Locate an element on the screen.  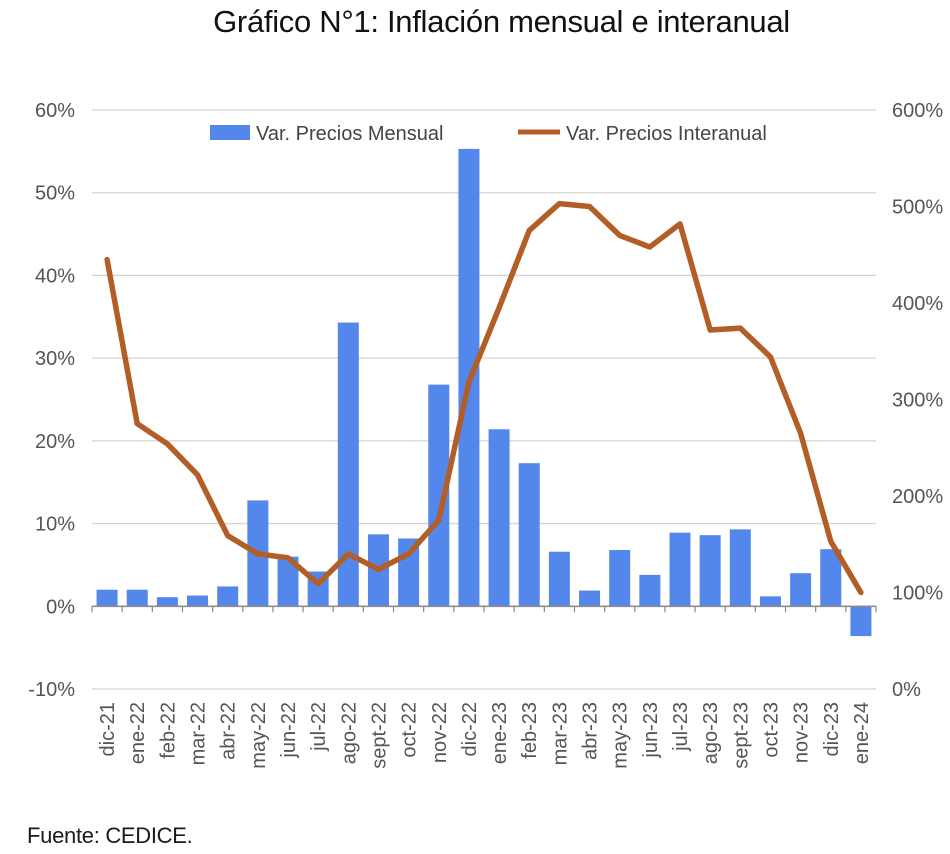
left-tick-label: 10% is located at coordinates (55, 525).